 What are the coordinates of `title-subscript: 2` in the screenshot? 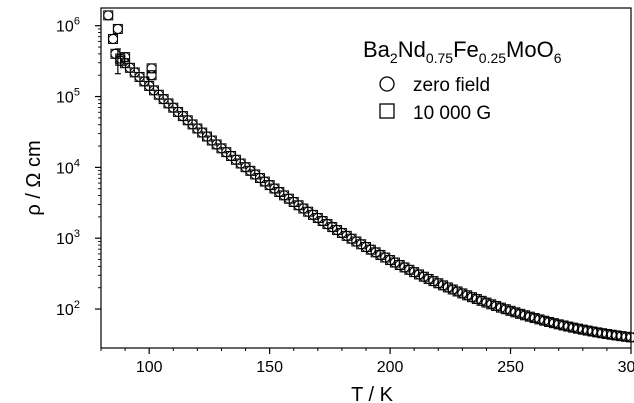 It's located at (394, 58).